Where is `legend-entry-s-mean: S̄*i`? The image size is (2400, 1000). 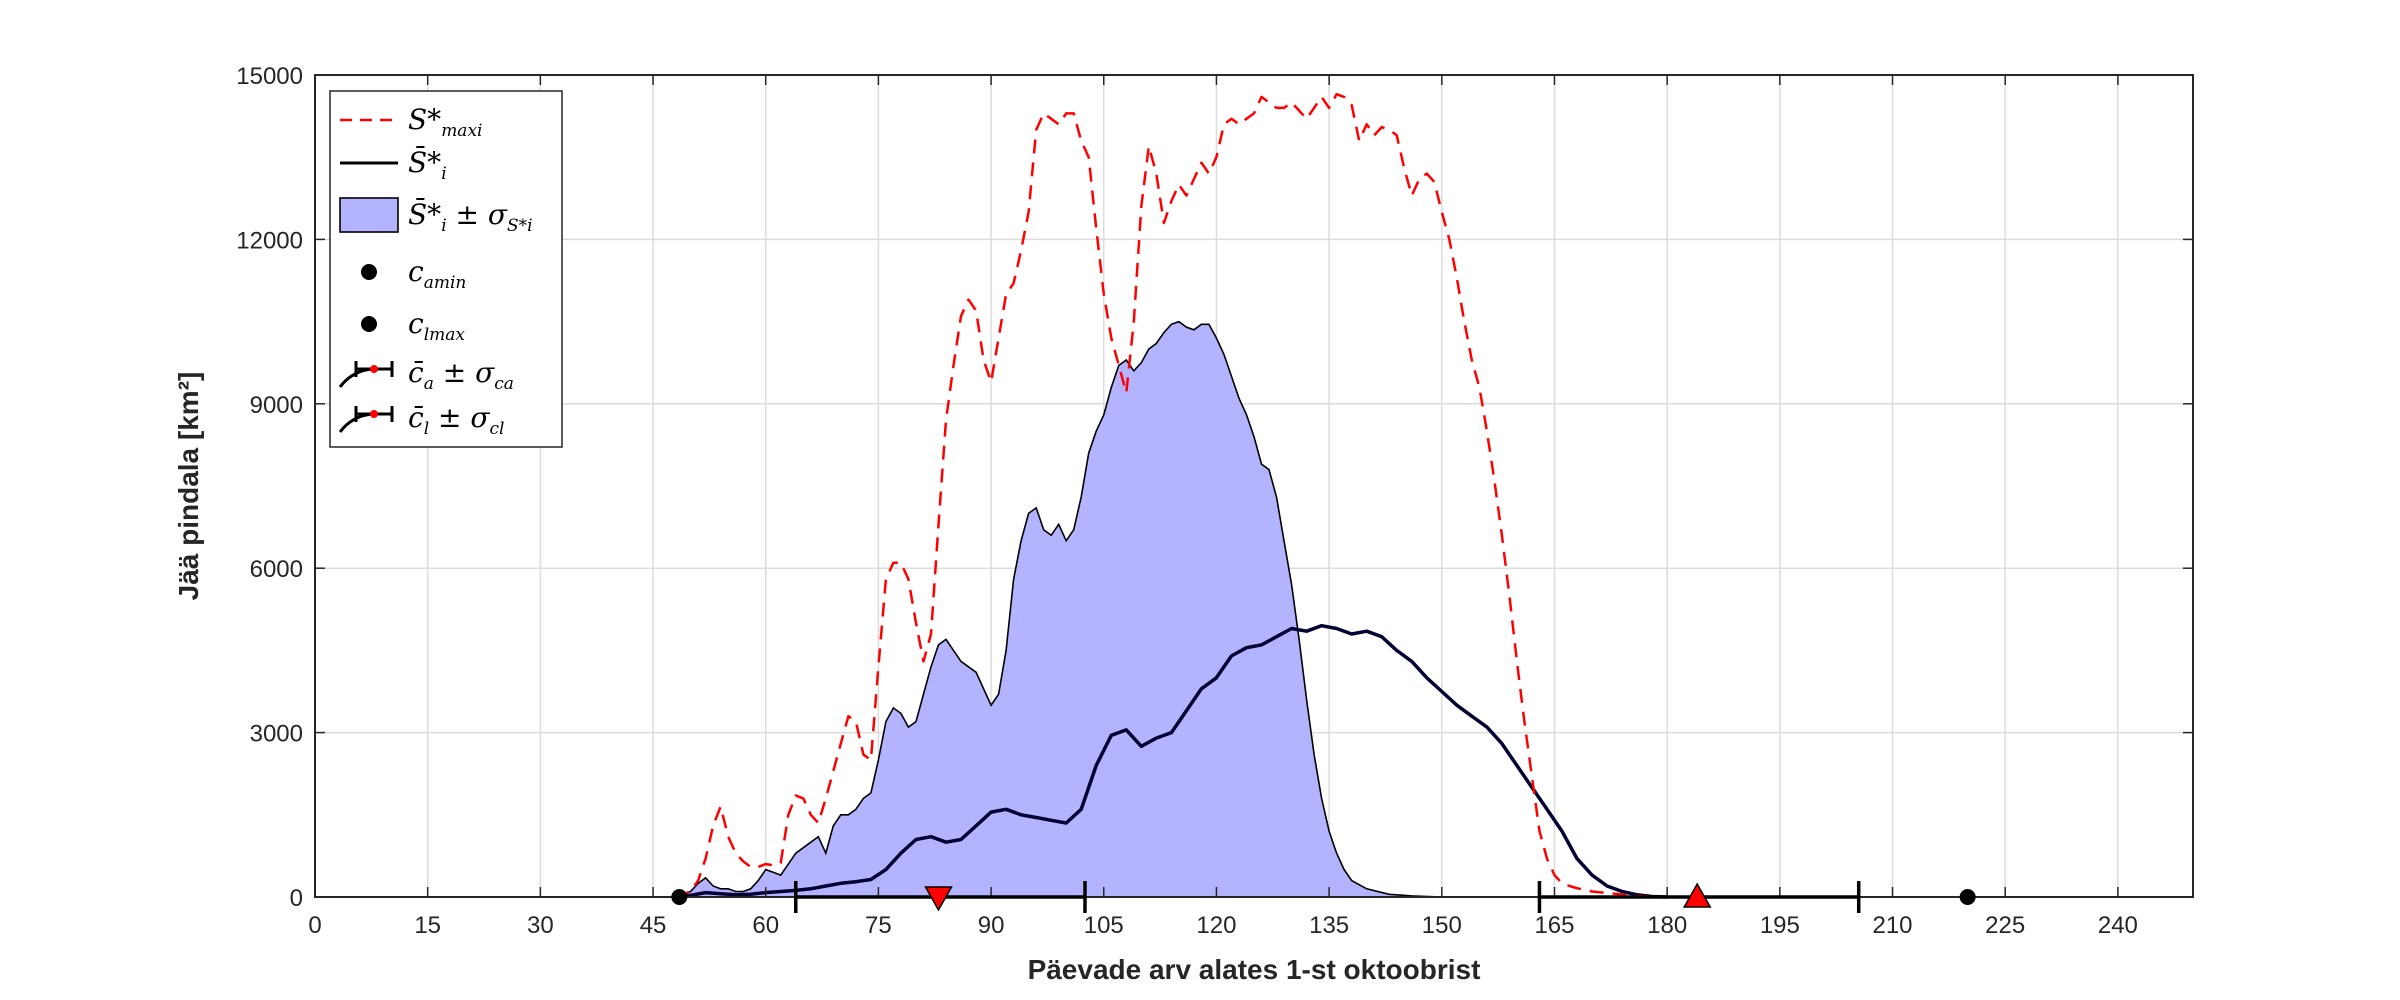
legend-entry-s-mean: S̄*i is located at coordinates (393, 164).